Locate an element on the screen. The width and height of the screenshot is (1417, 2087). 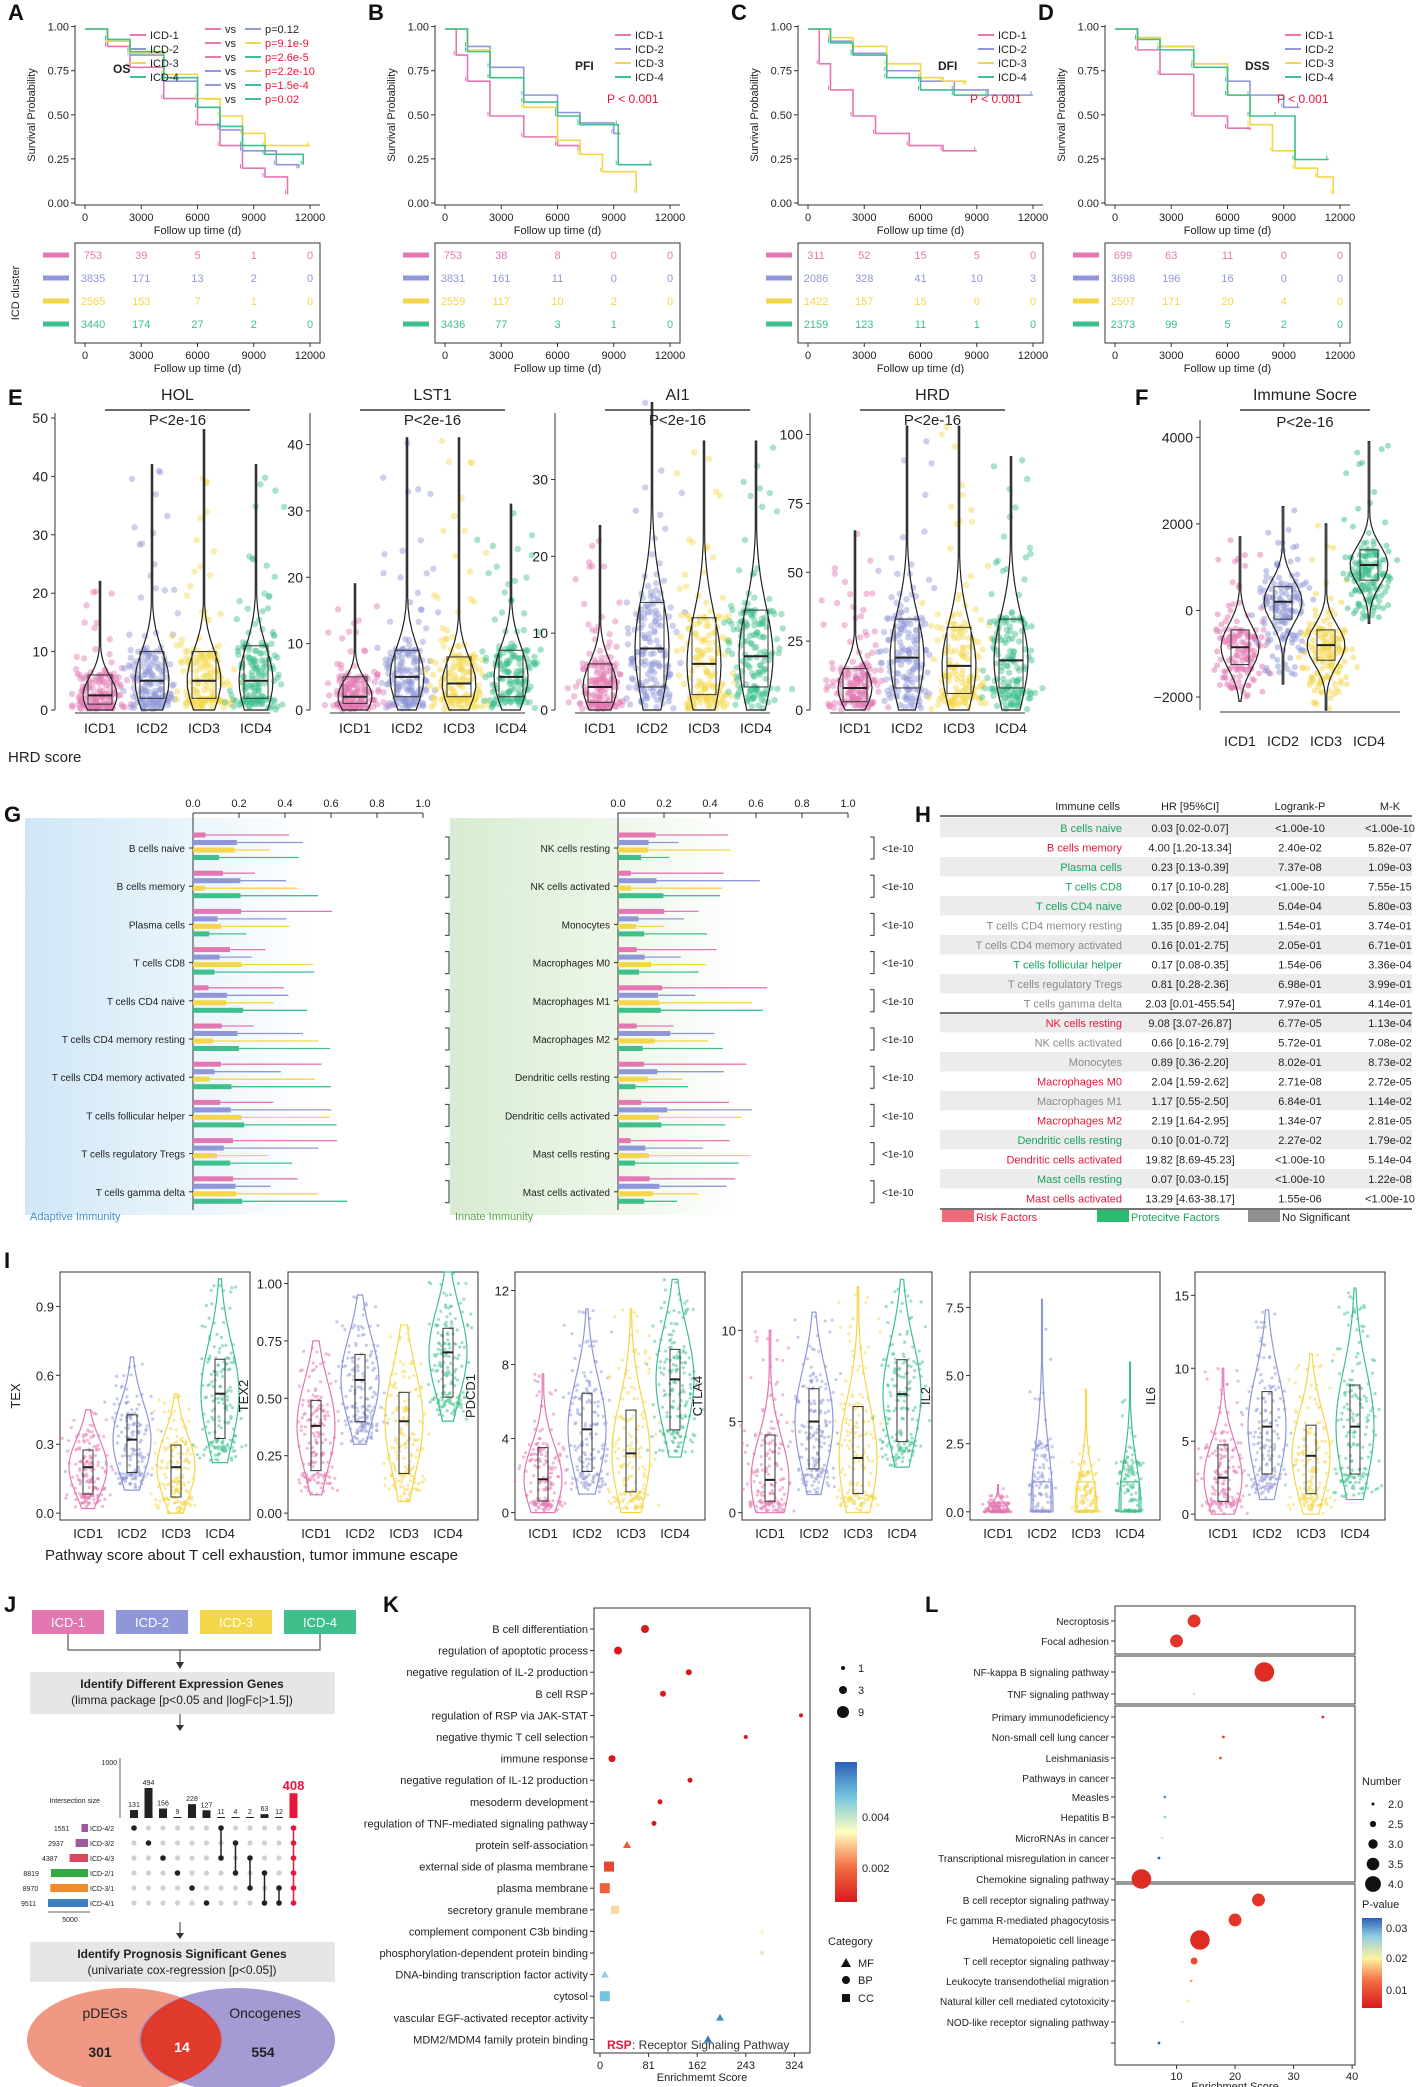
risk-count: 753 is located at coordinates (93, 256).